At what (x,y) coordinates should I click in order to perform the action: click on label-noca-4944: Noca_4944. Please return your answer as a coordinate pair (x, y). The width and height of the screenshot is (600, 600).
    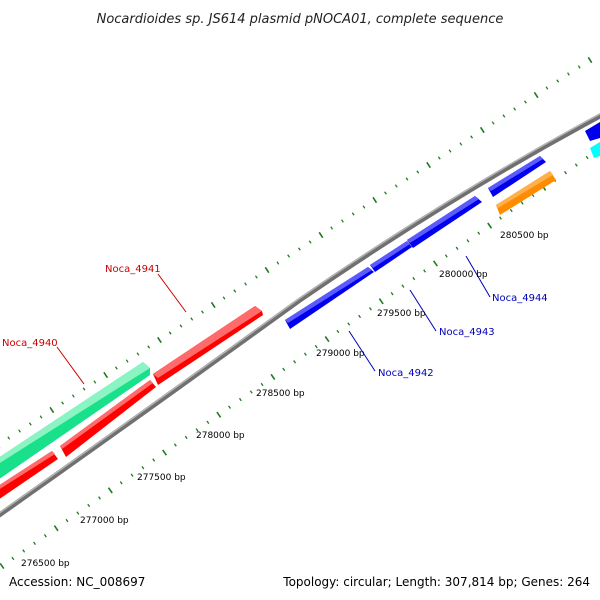
    Looking at the image, I should click on (520, 298).